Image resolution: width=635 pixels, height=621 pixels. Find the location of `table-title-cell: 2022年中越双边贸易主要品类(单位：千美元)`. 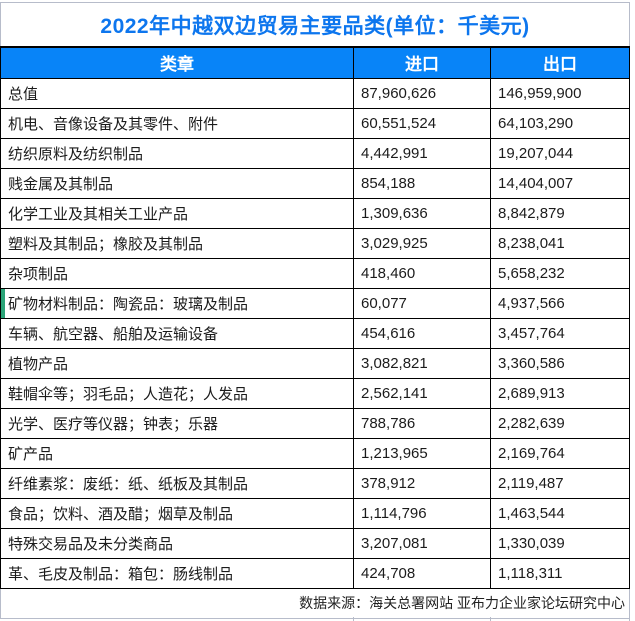

table-title-cell: 2022年中越双边贸易主要品类(单位：千美元) is located at coordinates (315, 24).